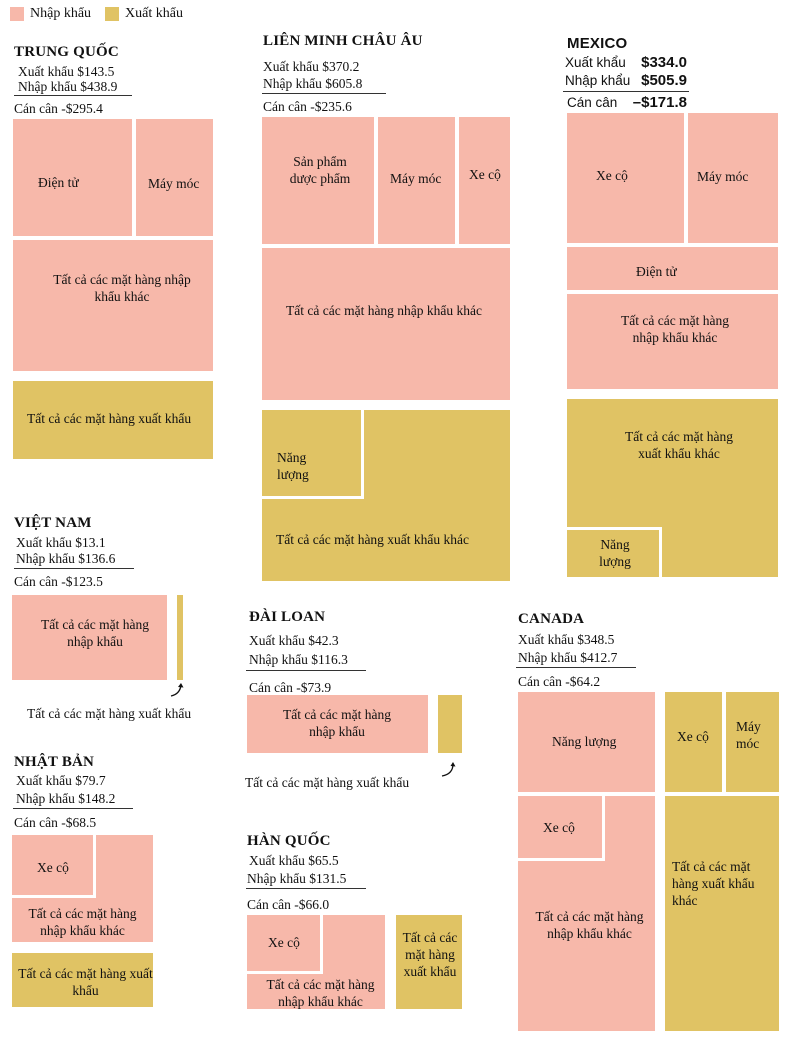 The width and height of the screenshot is (794, 1059). Describe the element at coordinates (559, 827) in the screenshot. I see `canada-vehicles-imp-label: Xe cộ` at that location.